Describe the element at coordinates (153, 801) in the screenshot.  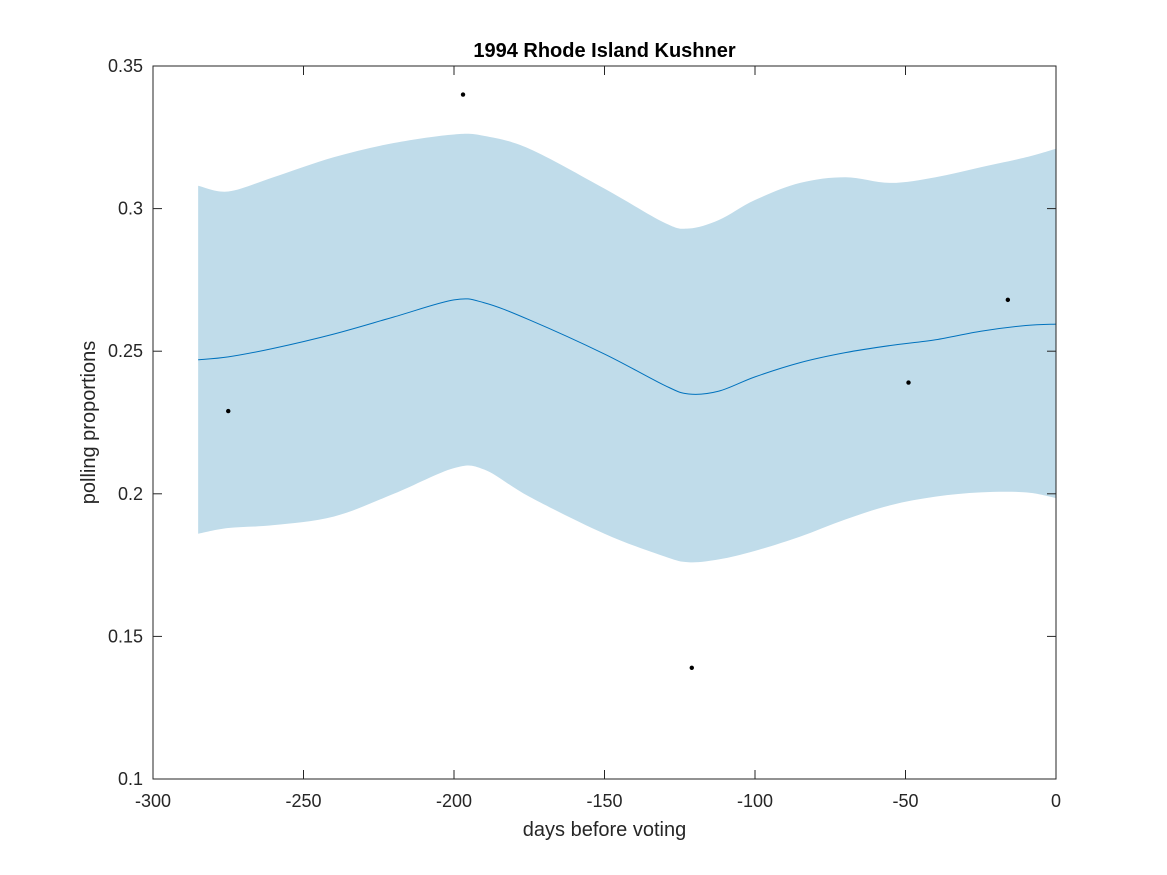
I see `x-tick-label: -300` at that location.